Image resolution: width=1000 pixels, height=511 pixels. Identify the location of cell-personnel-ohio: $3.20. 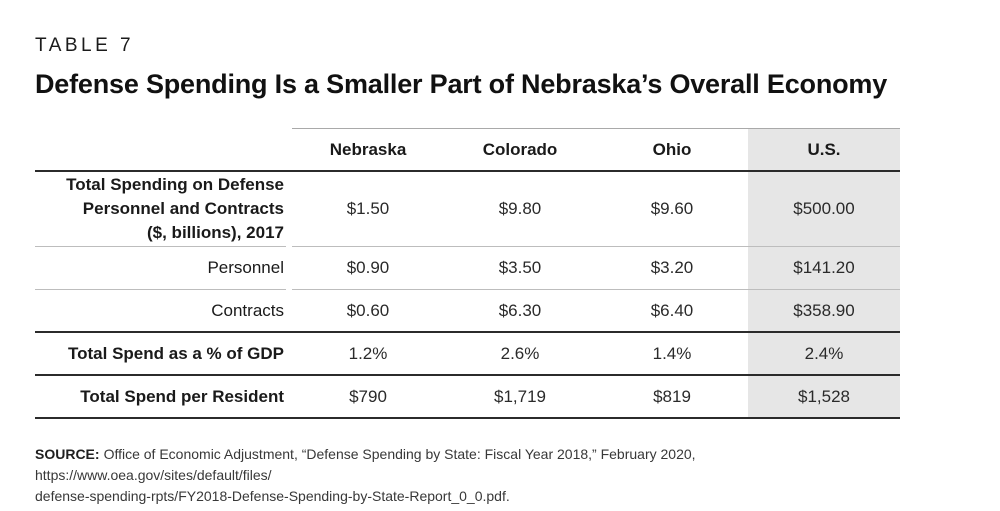
(672, 267).